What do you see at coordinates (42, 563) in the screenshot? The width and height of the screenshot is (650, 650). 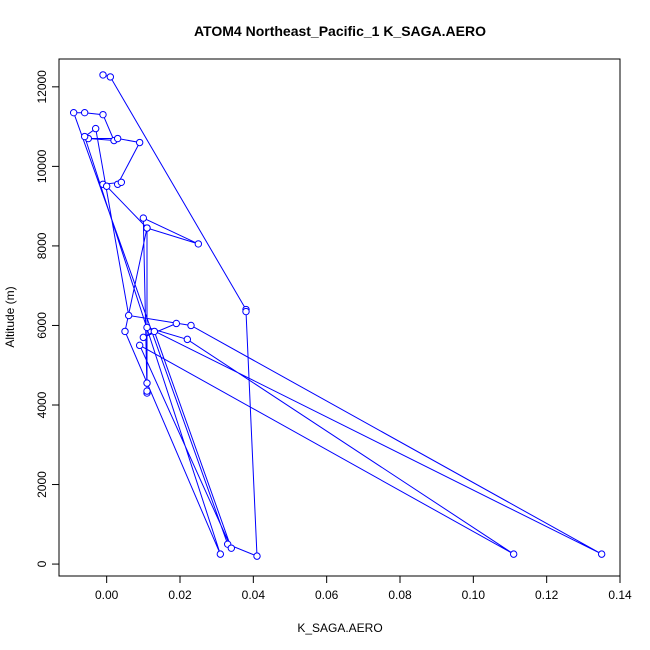 I see `y-tick-label: 0` at bounding box center [42, 563].